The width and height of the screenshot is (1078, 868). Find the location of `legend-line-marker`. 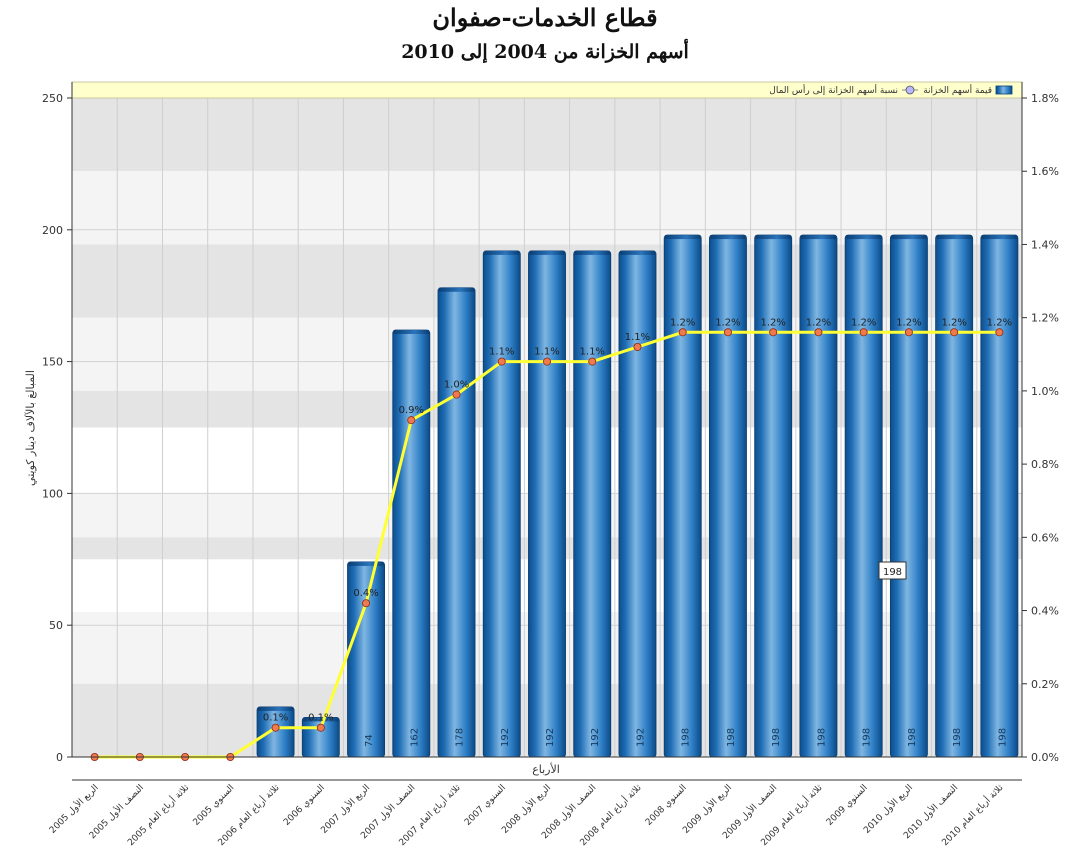

legend-line-marker is located at coordinates (910, 90).